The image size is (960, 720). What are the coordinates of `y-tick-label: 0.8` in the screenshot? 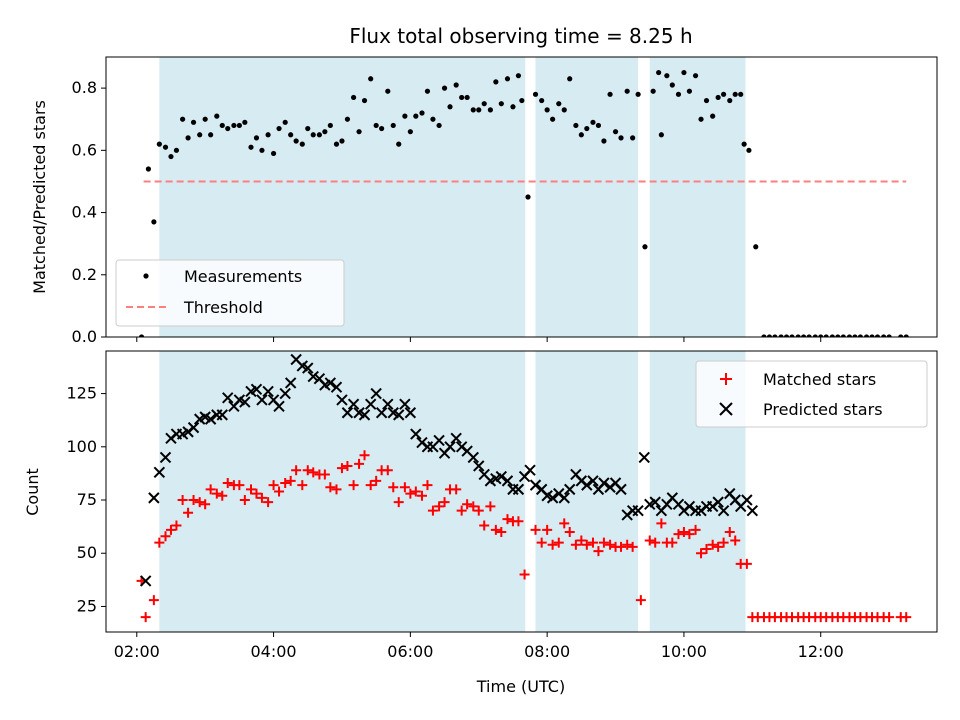 It's located at (84, 87).